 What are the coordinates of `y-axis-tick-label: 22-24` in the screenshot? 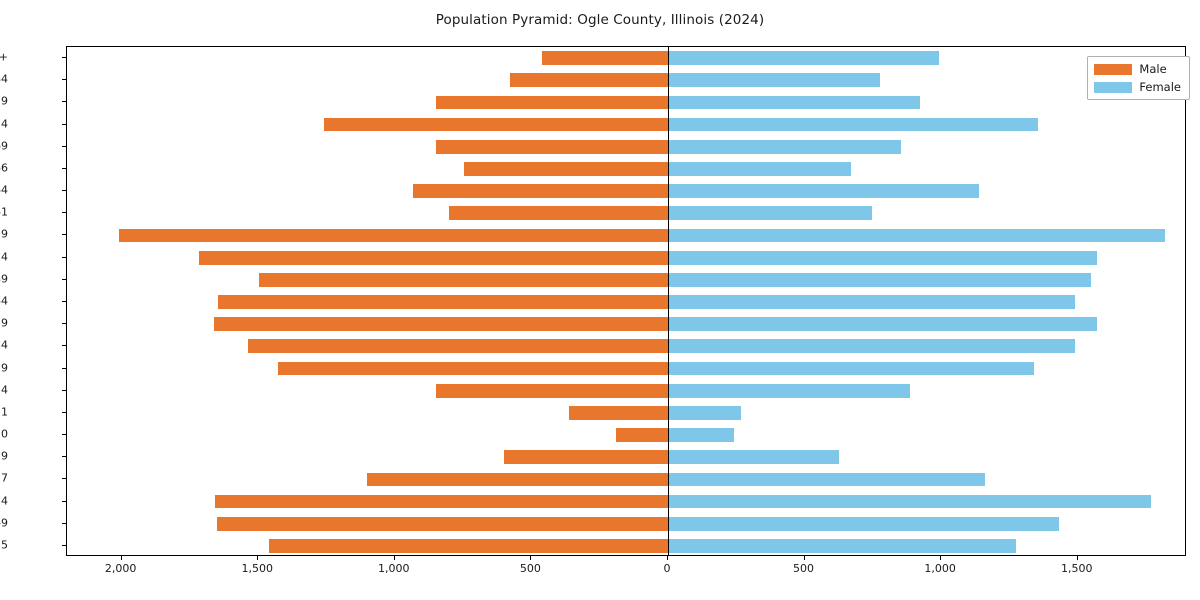 It's located at (4, 390).